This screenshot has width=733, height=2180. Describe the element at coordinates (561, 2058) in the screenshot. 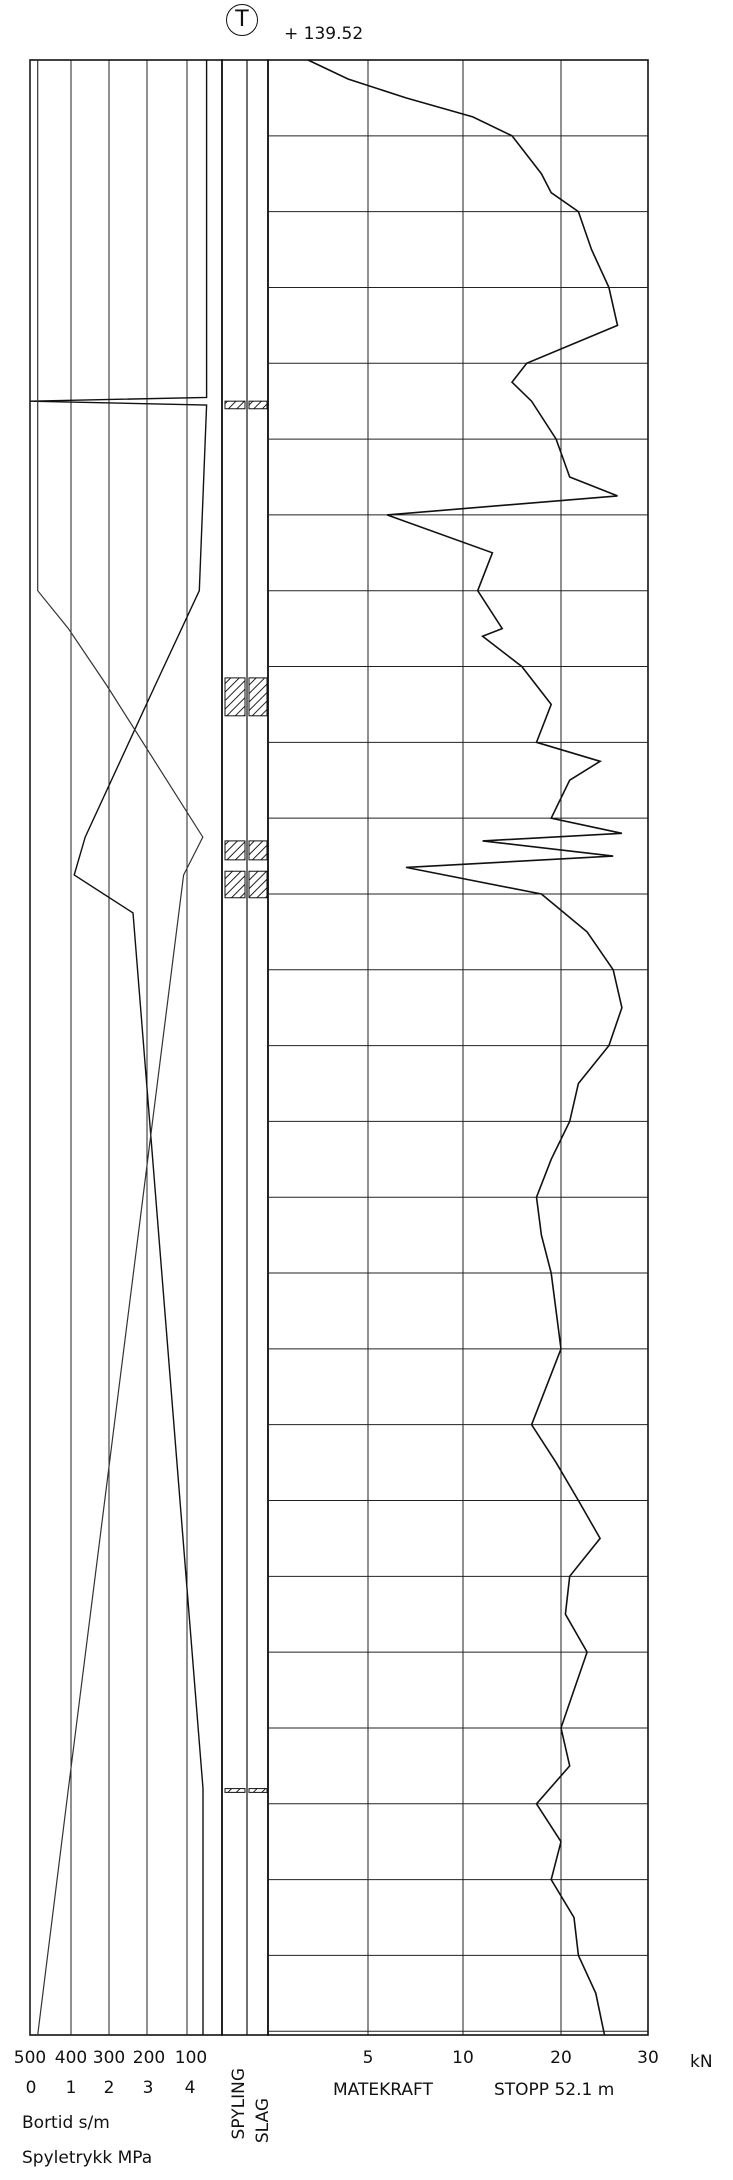

I see `kn-tick-label: 20` at that location.